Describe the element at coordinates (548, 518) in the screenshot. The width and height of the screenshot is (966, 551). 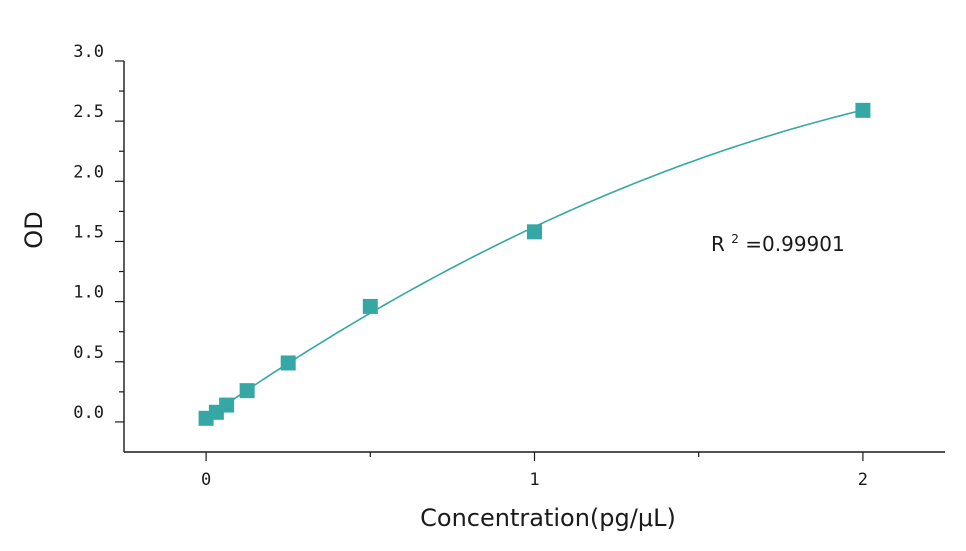
I see `x-axis-title: Concentration(pg/μL)` at that location.